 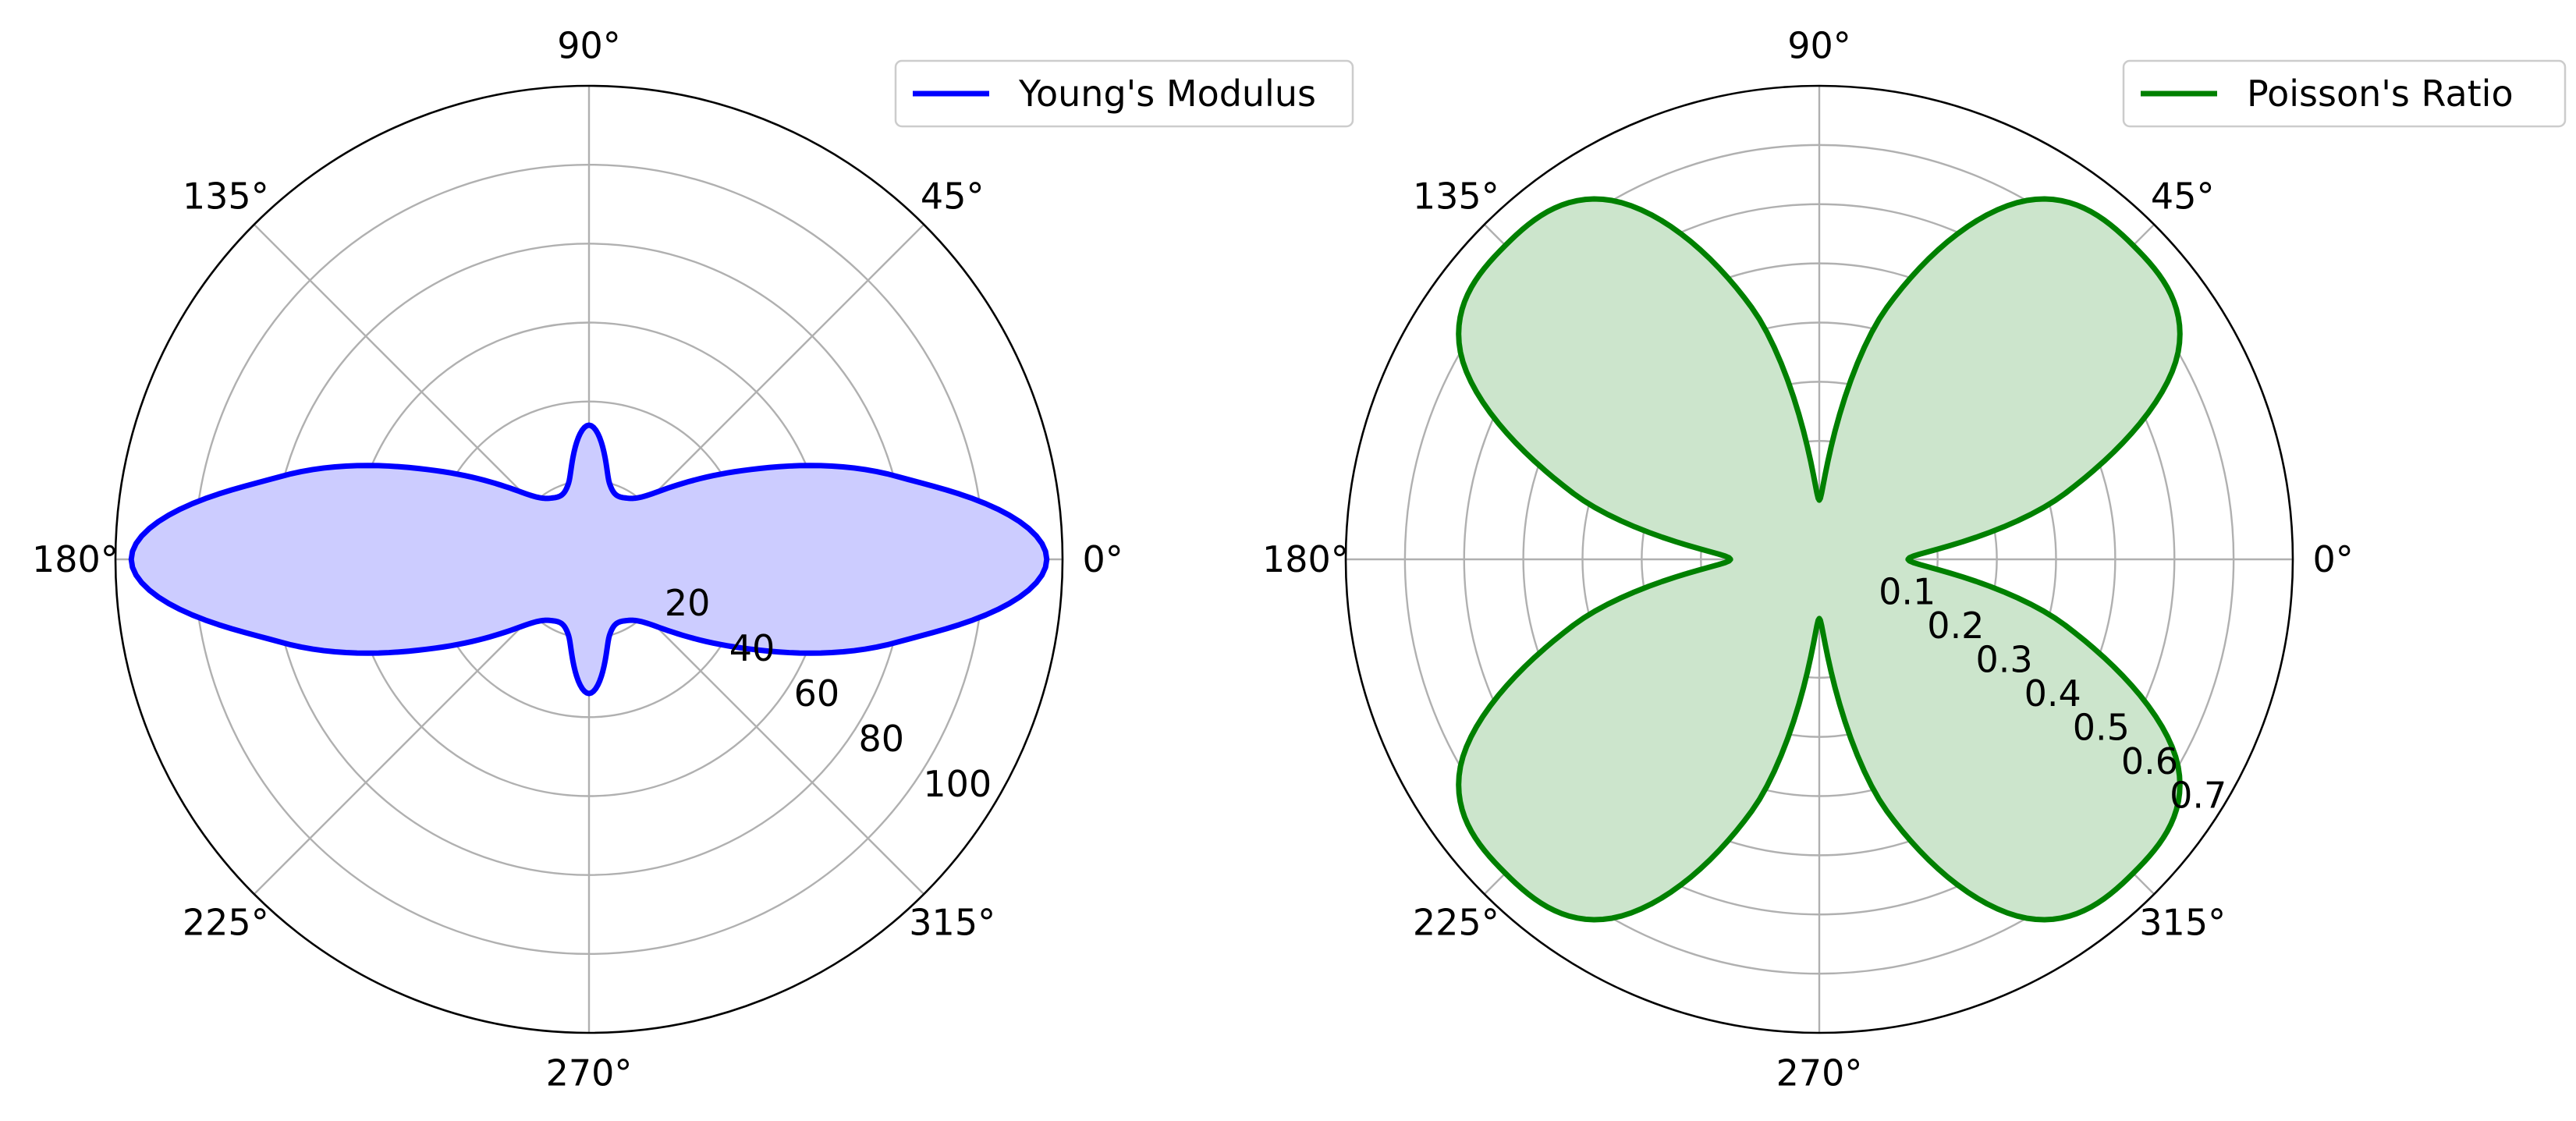 What do you see at coordinates (2198, 796) in the screenshot?
I see `radial-tick-label: 0.7` at bounding box center [2198, 796].